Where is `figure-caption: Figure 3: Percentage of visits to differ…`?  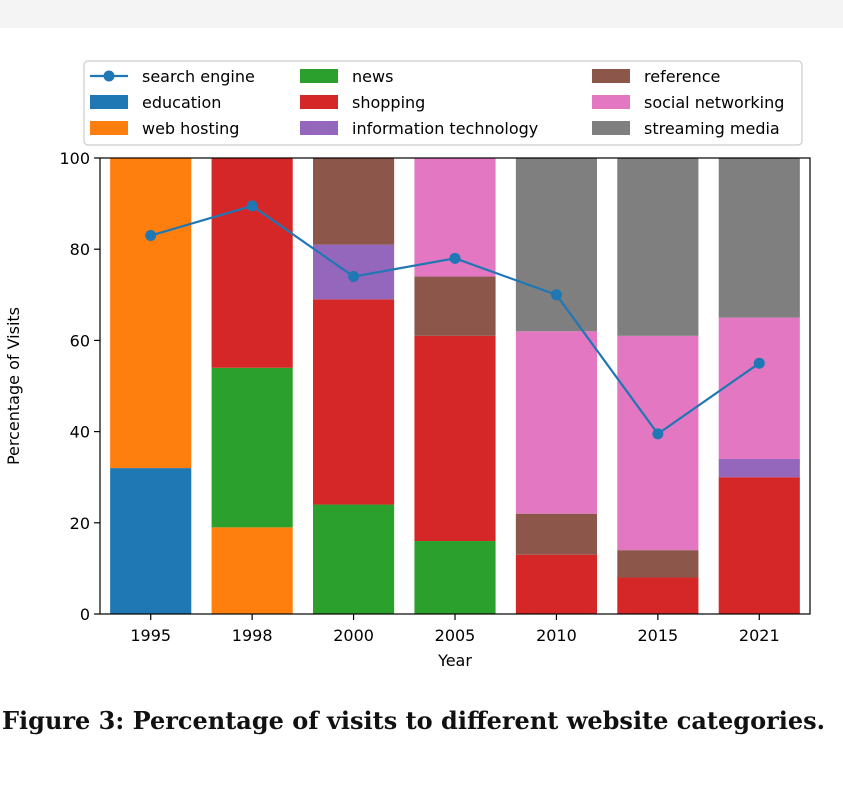 figure-caption: Figure 3: Percentage of visits to differ… is located at coordinates (413, 720).